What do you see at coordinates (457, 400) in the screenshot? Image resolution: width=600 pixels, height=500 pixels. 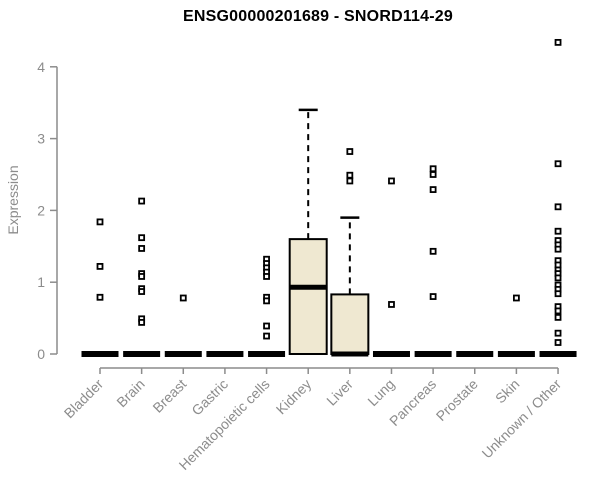 I see `x-tick-label: Prostate` at bounding box center [457, 400].